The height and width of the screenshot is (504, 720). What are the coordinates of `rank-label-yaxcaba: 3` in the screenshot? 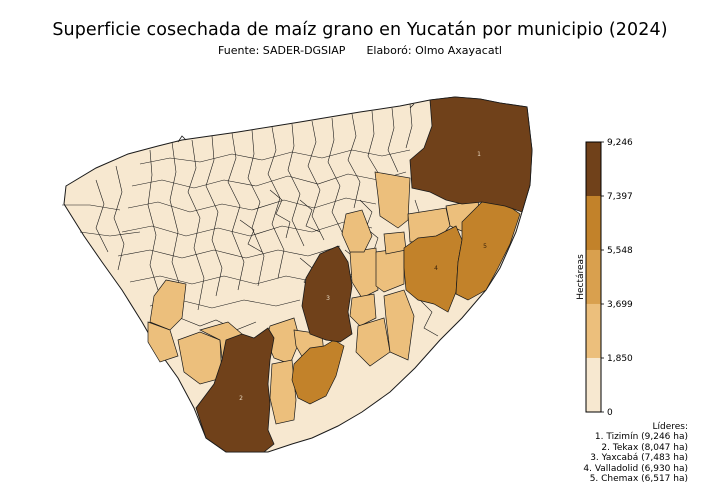 It's located at (328, 298).